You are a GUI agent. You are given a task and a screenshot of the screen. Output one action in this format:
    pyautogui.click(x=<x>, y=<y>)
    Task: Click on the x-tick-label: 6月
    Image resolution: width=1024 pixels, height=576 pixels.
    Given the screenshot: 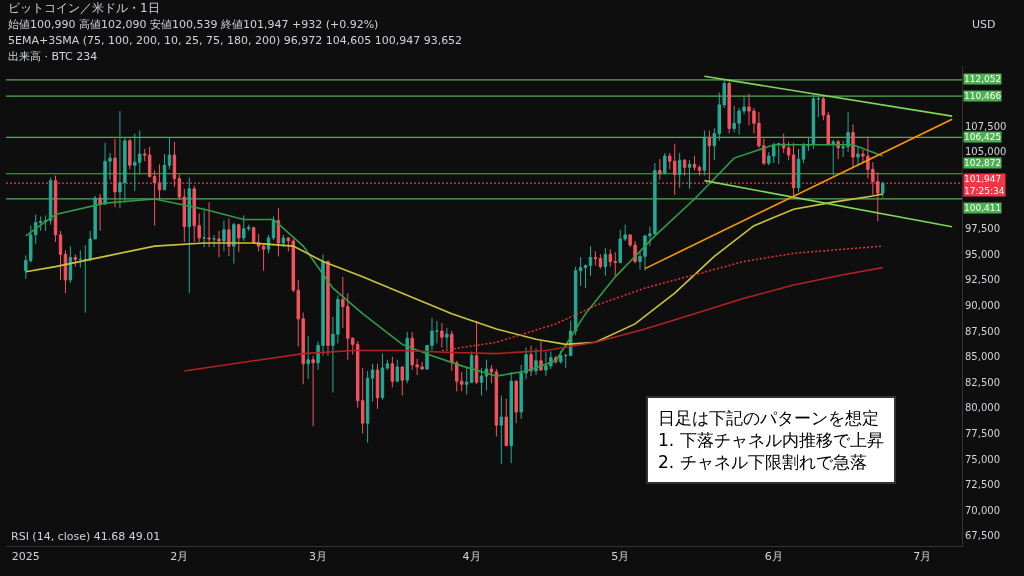 What is the action you would take?
    pyautogui.click(x=773, y=557)
    